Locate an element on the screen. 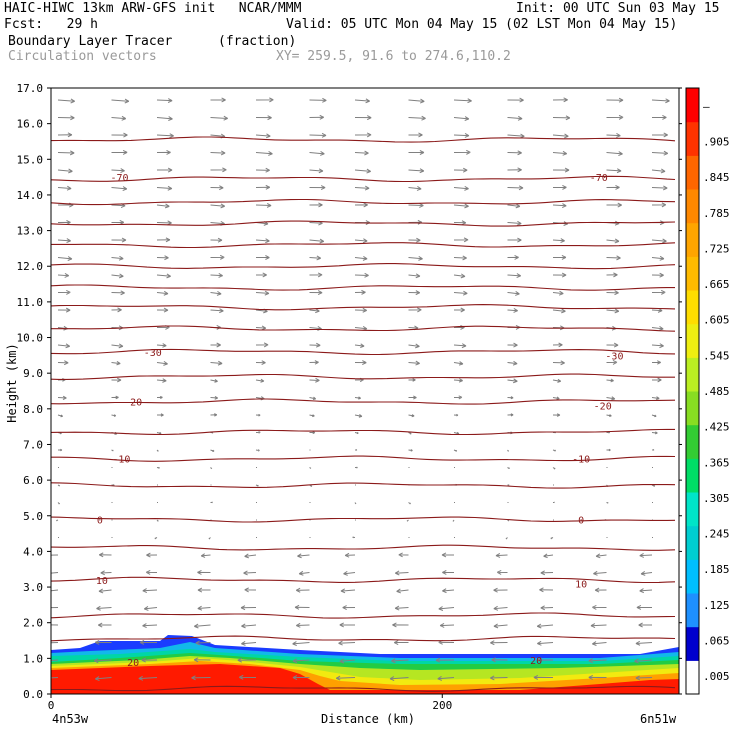  colorbar-swatch is located at coordinates (692, 307).